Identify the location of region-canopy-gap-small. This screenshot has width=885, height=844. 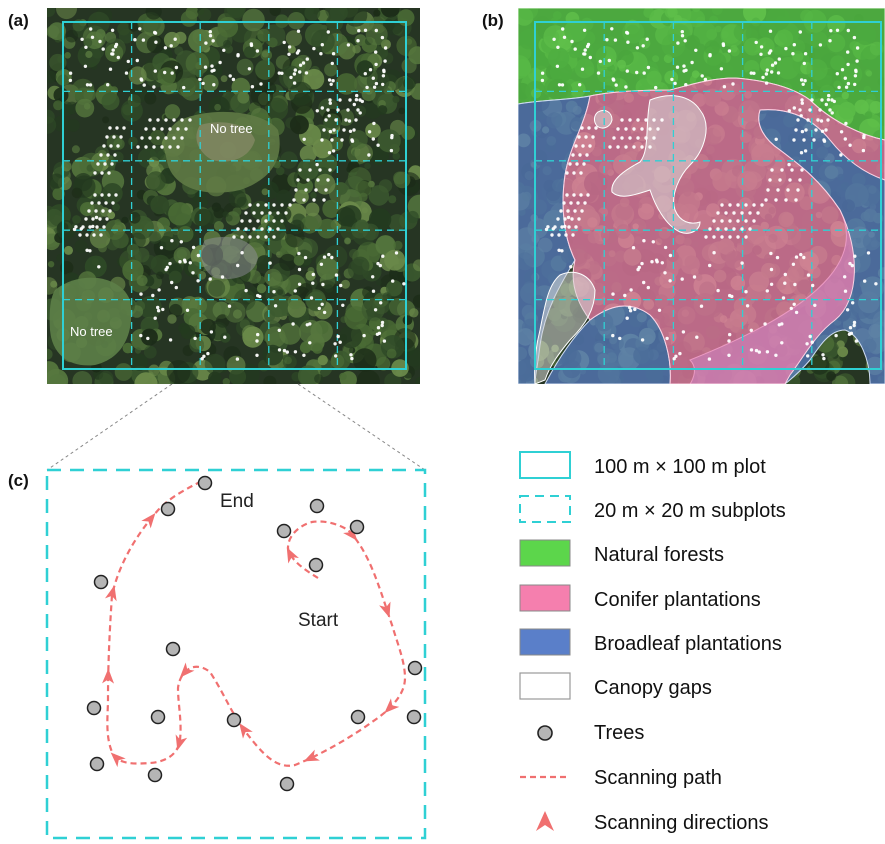
(603, 119).